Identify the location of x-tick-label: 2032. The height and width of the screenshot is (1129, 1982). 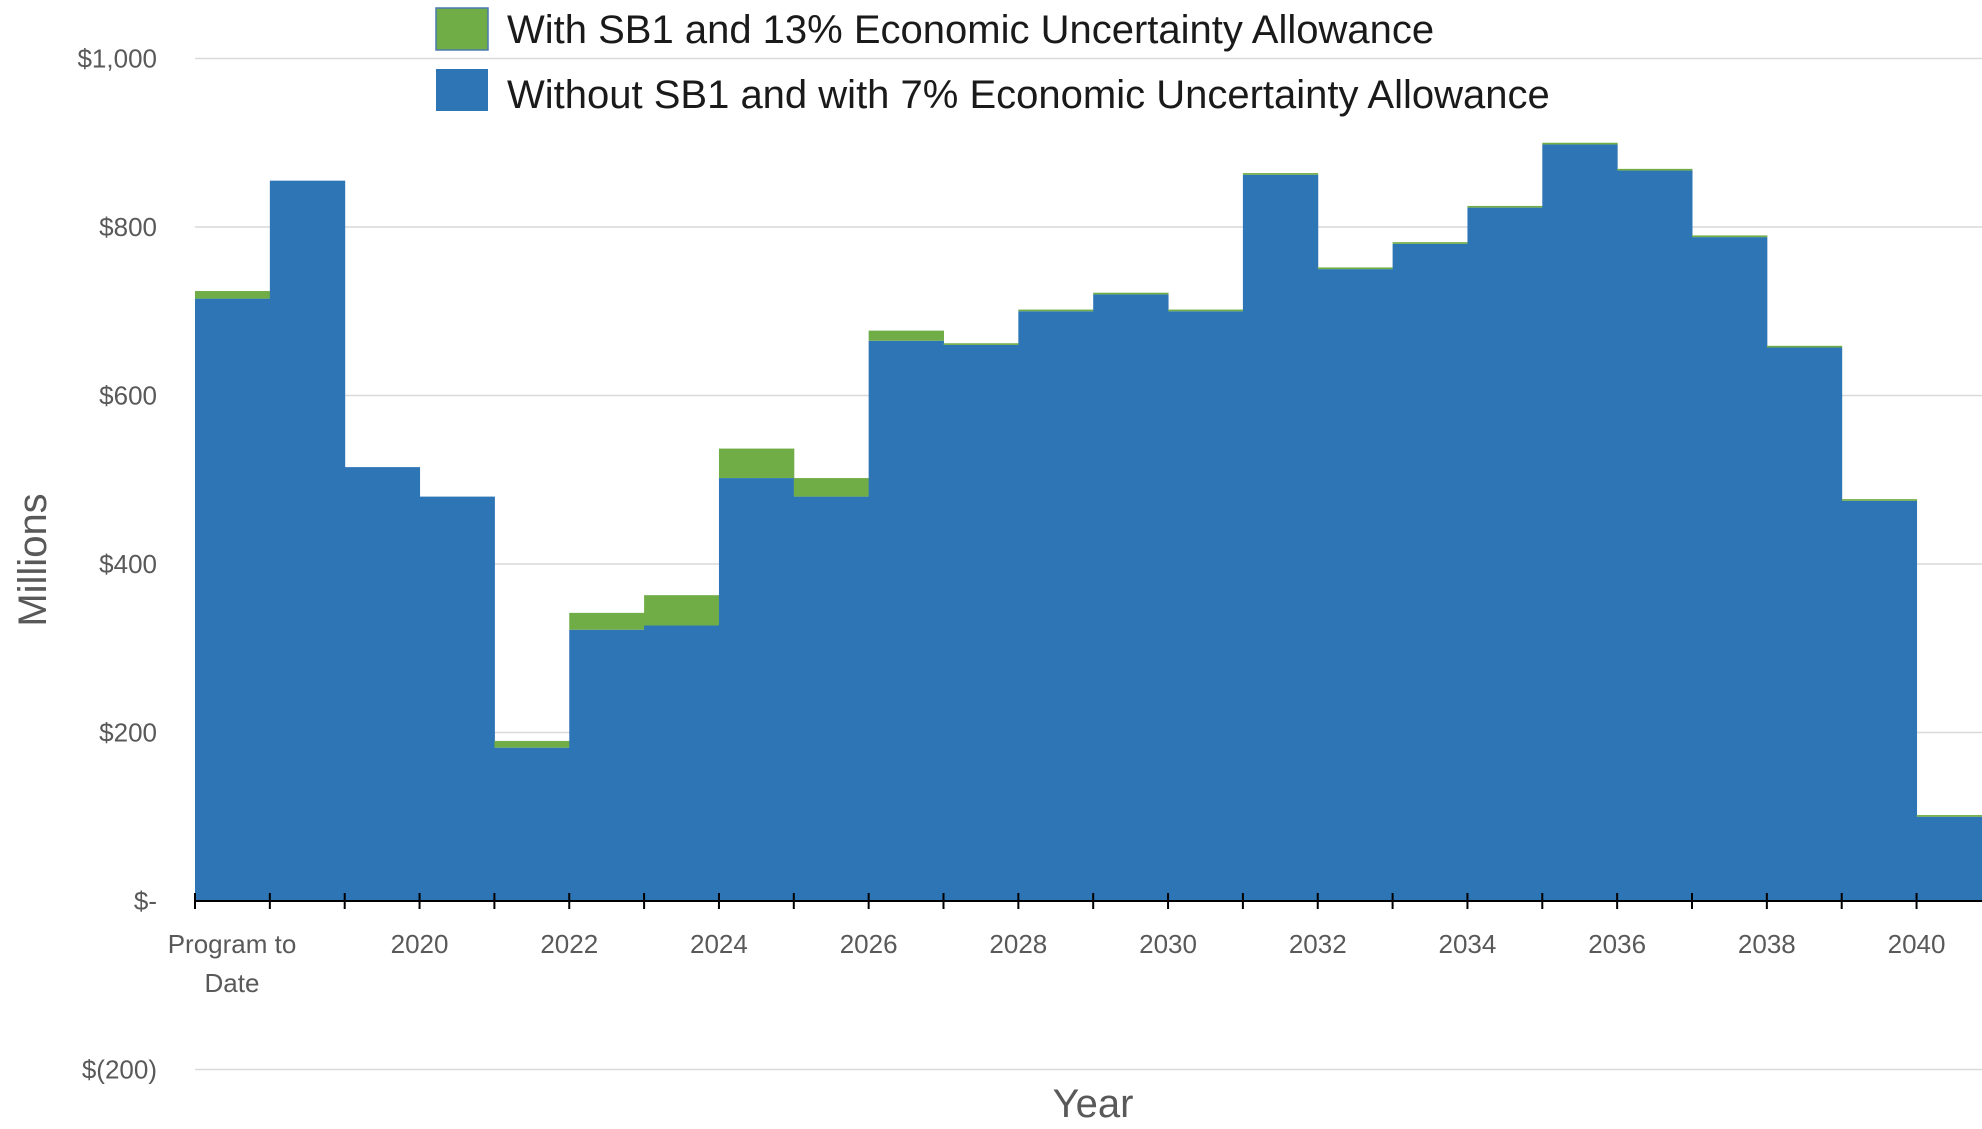
(1318, 944).